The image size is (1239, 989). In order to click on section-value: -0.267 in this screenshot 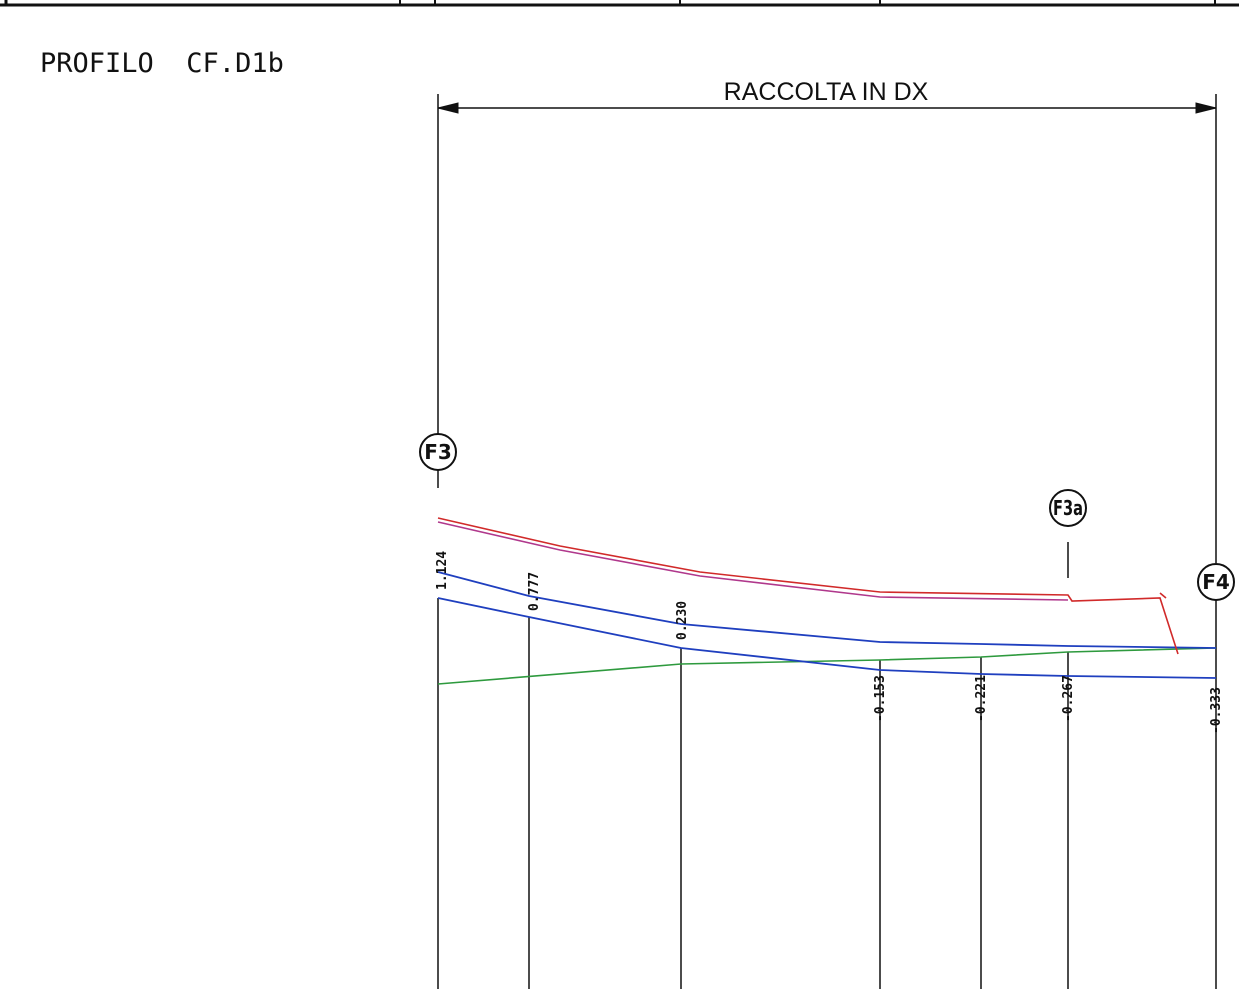, I will do `click(1068, 698)`.